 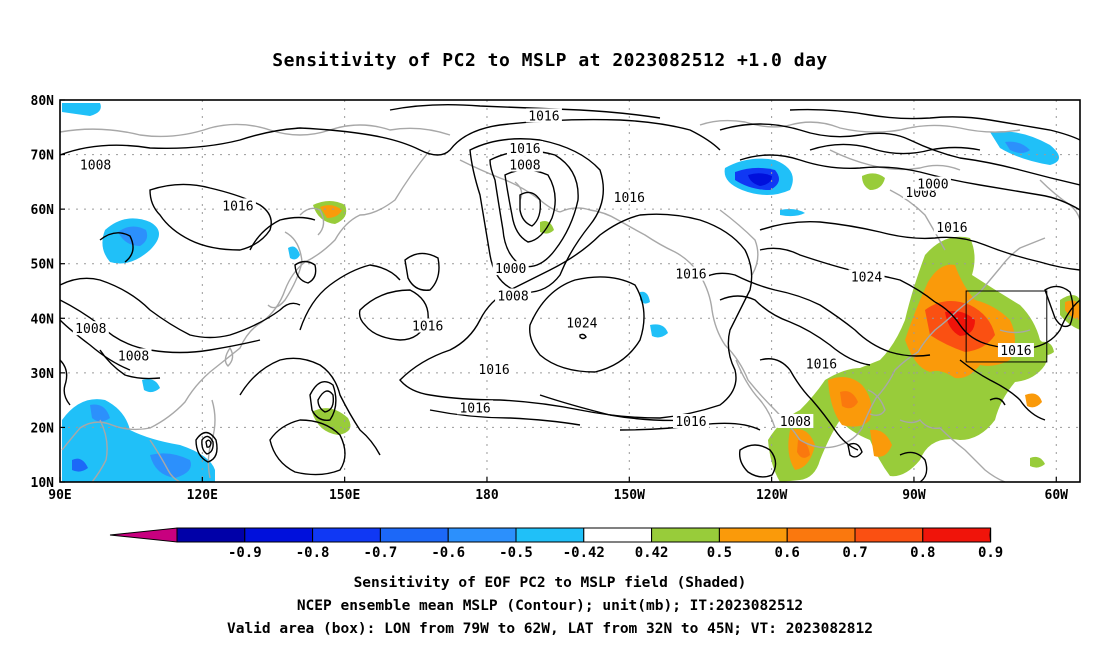 What do you see at coordinates (1006, 326) in the screenshot?
I see `valid-area-box` at bounding box center [1006, 326].